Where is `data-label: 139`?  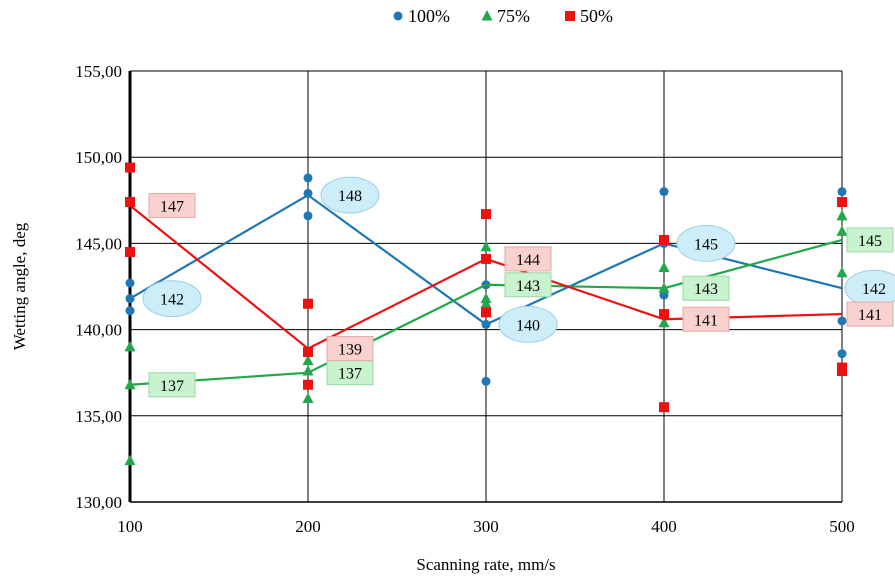
data-label: 139 is located at coordinates (350, 349).